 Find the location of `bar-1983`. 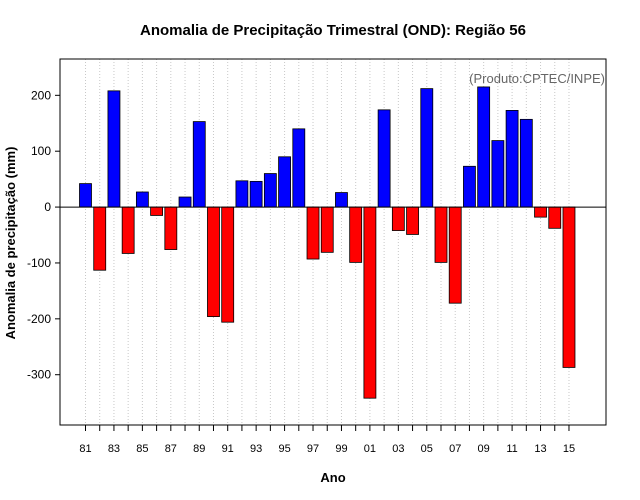

bar-1983 is located at coordinates (114, 149).